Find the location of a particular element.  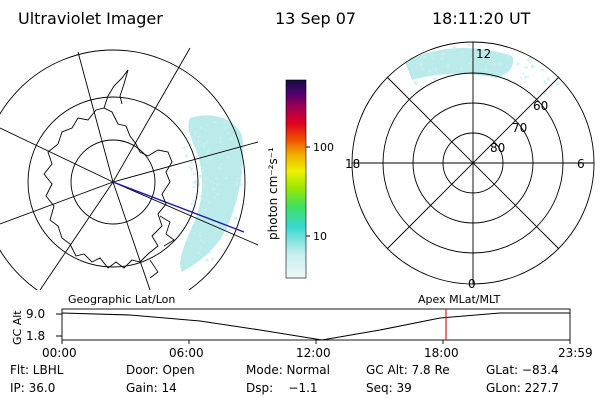

antarctica-coastline is located at coordinates (108, 188).